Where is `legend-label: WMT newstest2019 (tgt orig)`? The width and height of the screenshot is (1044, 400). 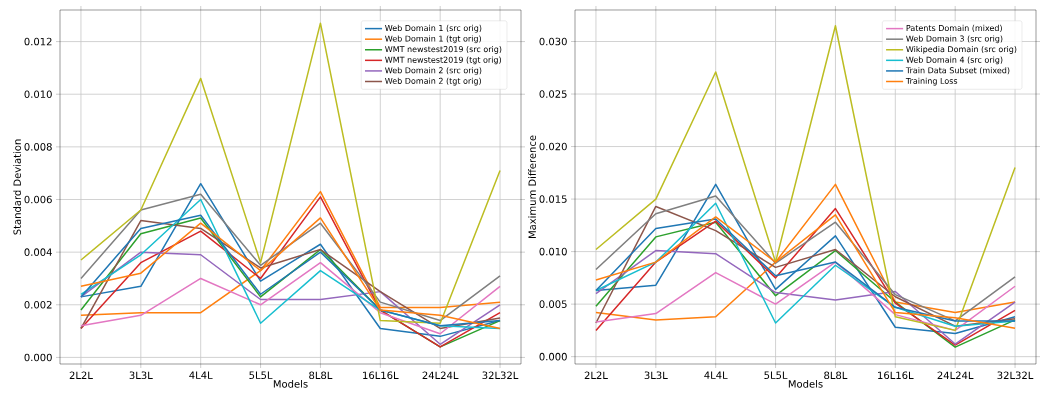
legend-label: WMT newstest2019 (tgt orig) is located at coordinates (443, 60).